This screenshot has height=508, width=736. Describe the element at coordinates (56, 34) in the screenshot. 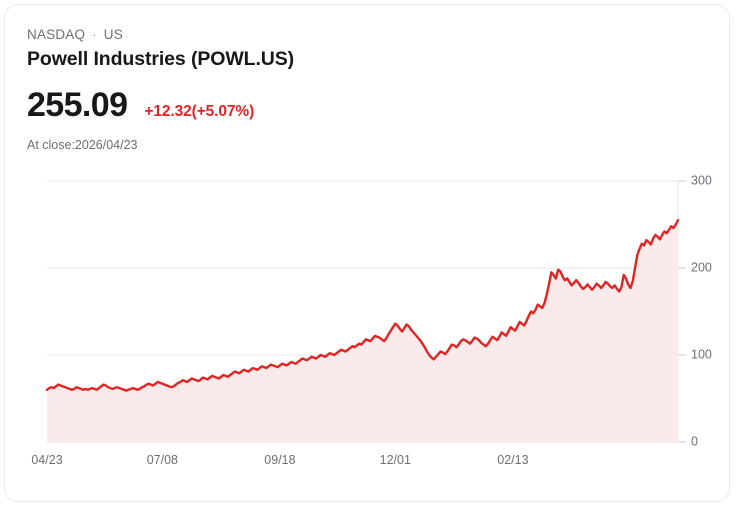

I see `exchange-name: NASDAQ` at that location.